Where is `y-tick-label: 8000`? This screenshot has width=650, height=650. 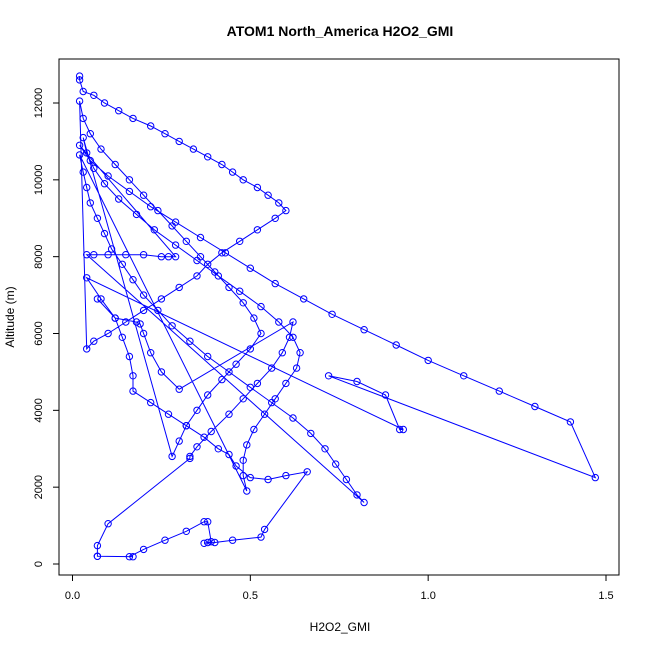
y-tick-label: 8000 is located at coordinates (39, 256).